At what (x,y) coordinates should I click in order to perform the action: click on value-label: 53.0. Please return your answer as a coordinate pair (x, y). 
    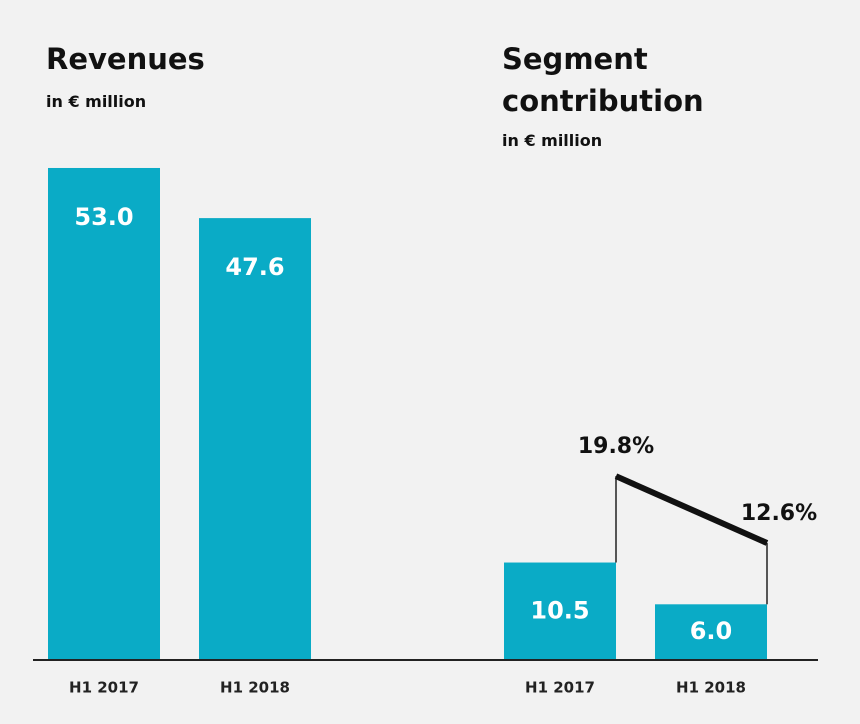
    Looking at the image, I should click on (103, 217).